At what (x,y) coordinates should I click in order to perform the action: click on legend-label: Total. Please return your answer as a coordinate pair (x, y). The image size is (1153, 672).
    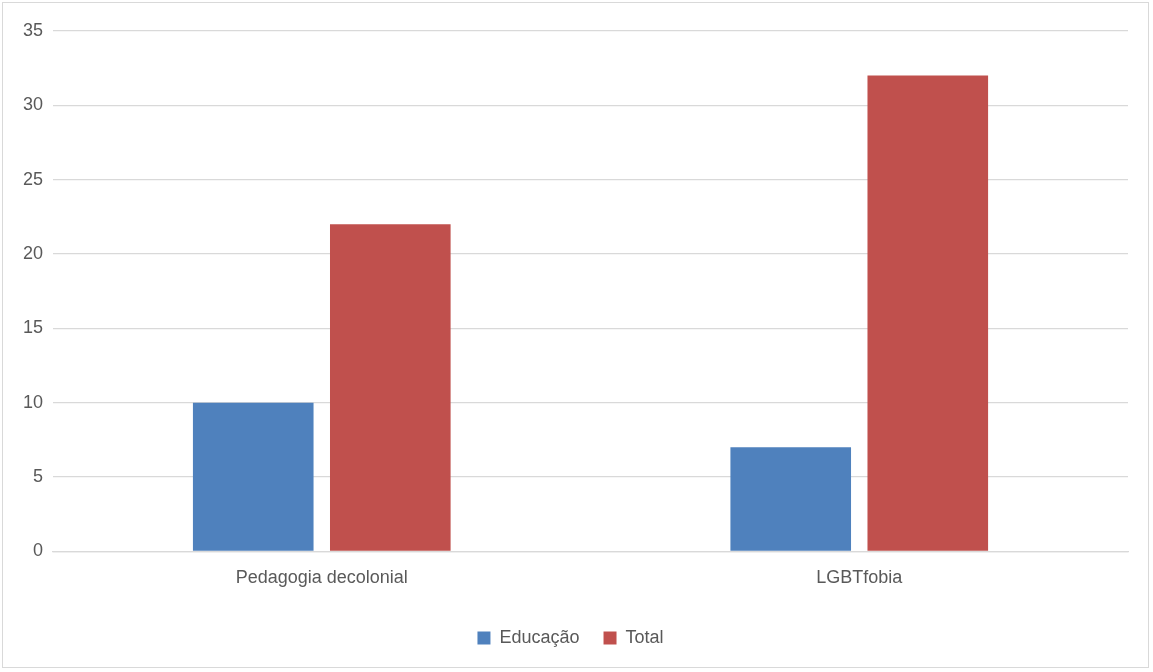
    Looking at the image, I should click on (644, 636).